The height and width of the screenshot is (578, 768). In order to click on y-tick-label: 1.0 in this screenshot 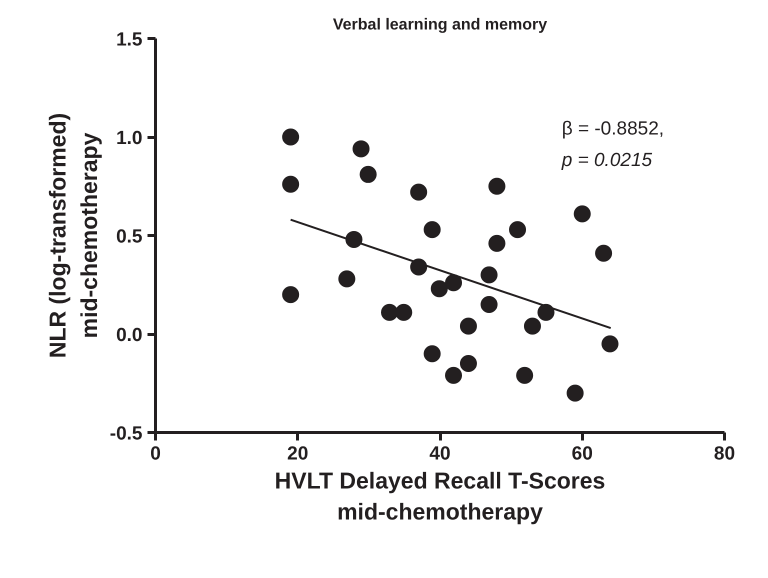, I will do `click(129, 138)`.